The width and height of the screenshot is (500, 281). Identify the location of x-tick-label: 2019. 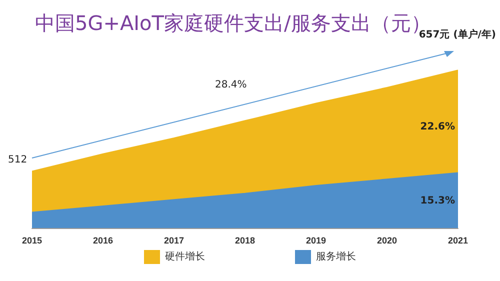
(316, 241).